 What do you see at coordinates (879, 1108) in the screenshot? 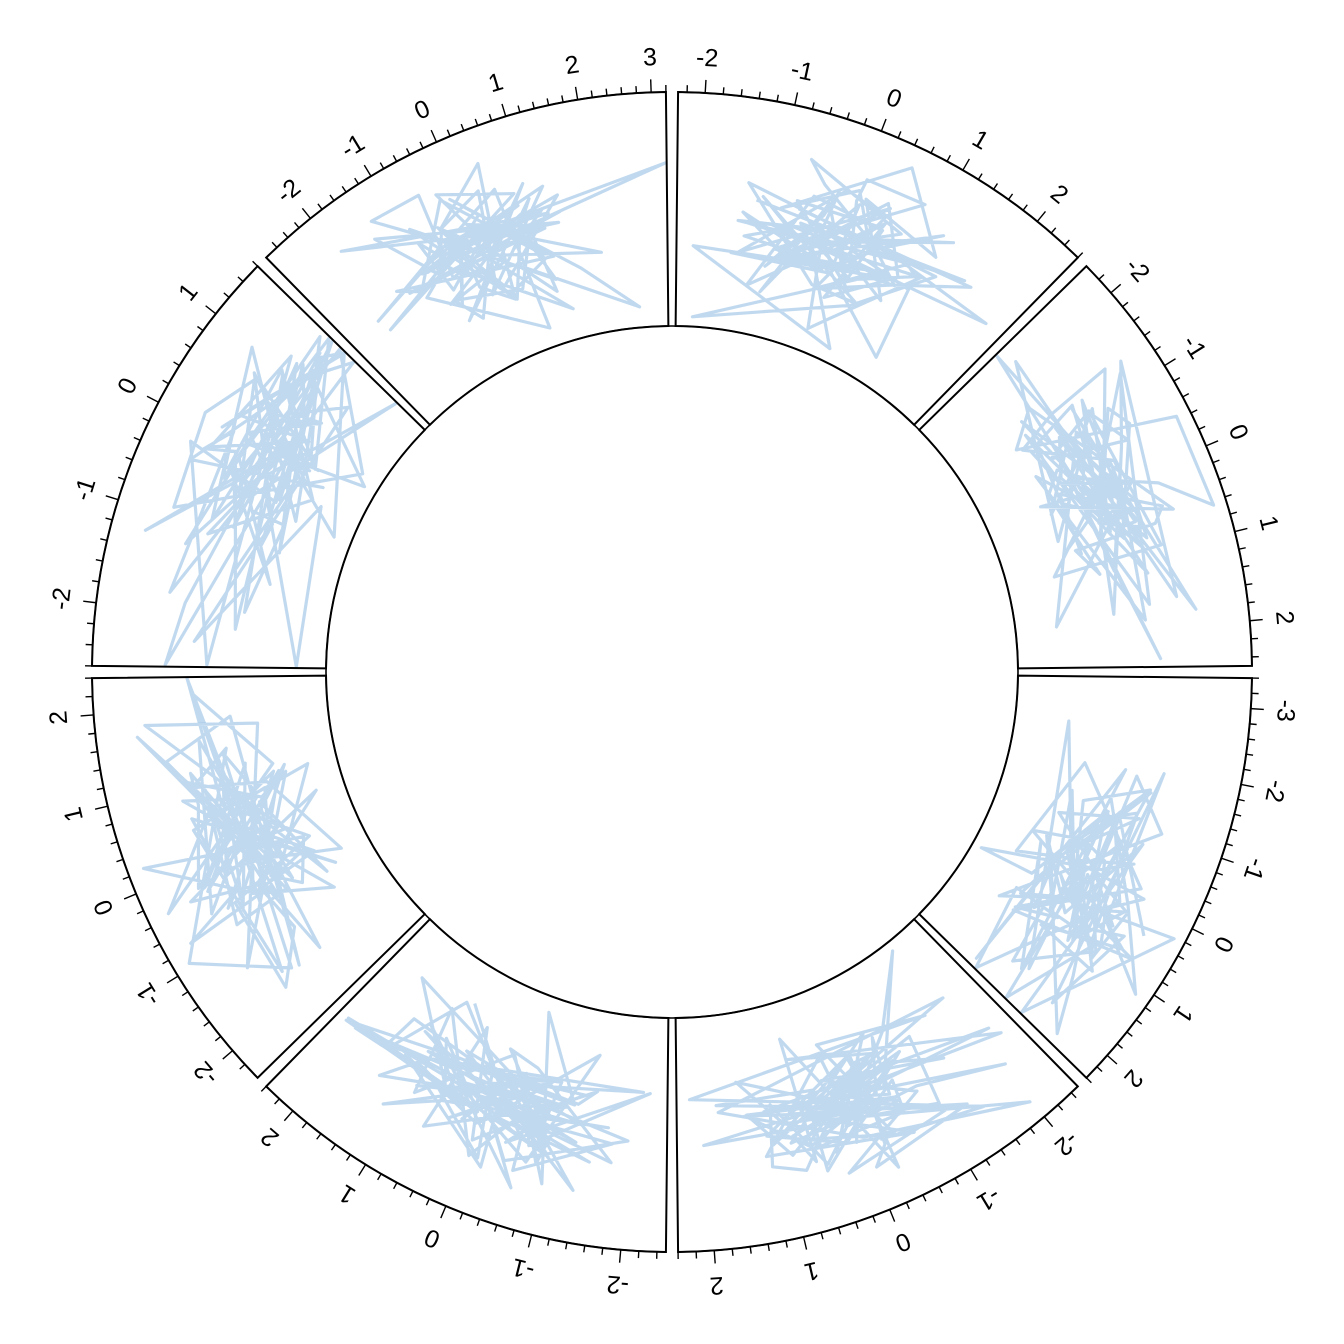
I see `sector-d: -2 -1 0 1 2` at bounding box center [879, 1108].